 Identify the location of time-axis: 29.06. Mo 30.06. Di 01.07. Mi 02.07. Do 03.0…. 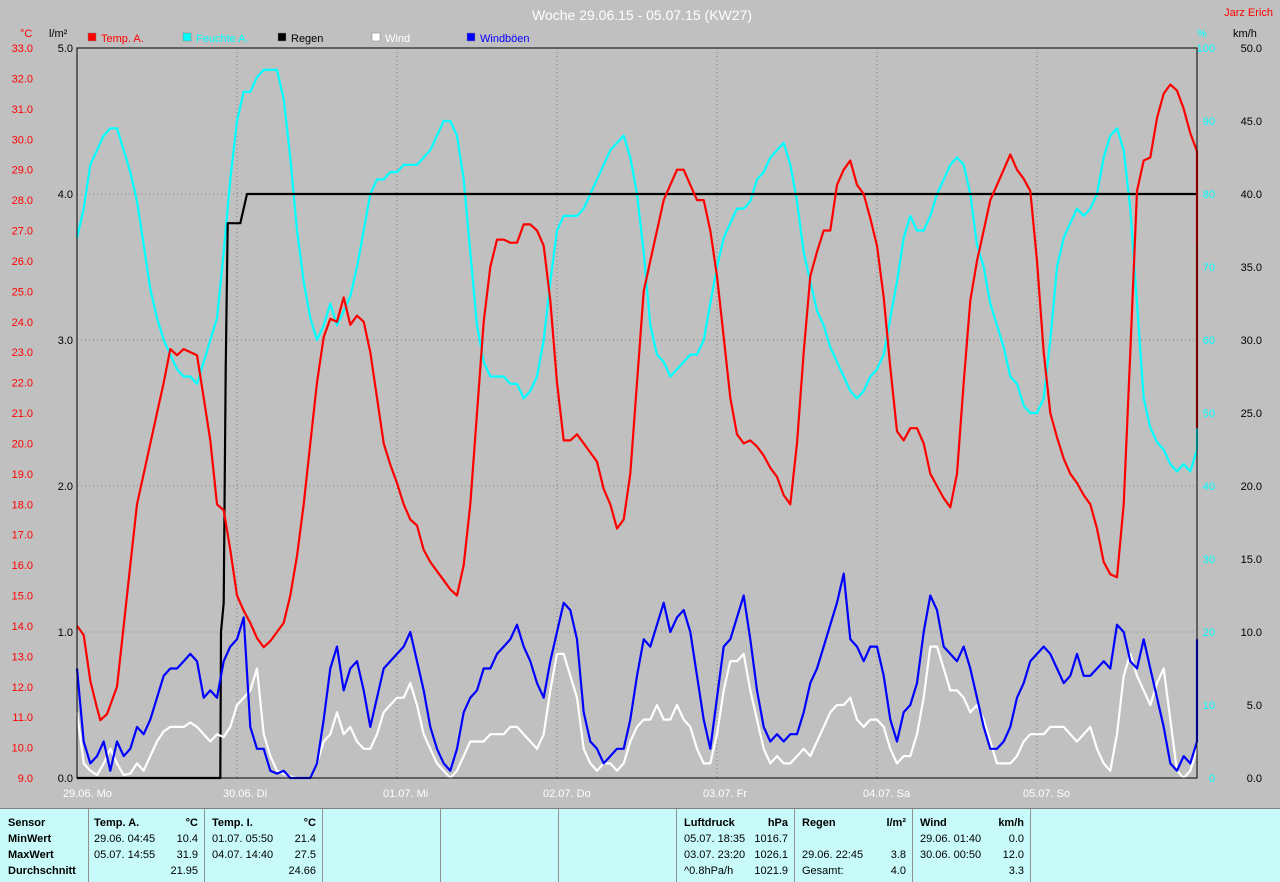
(566, 794).